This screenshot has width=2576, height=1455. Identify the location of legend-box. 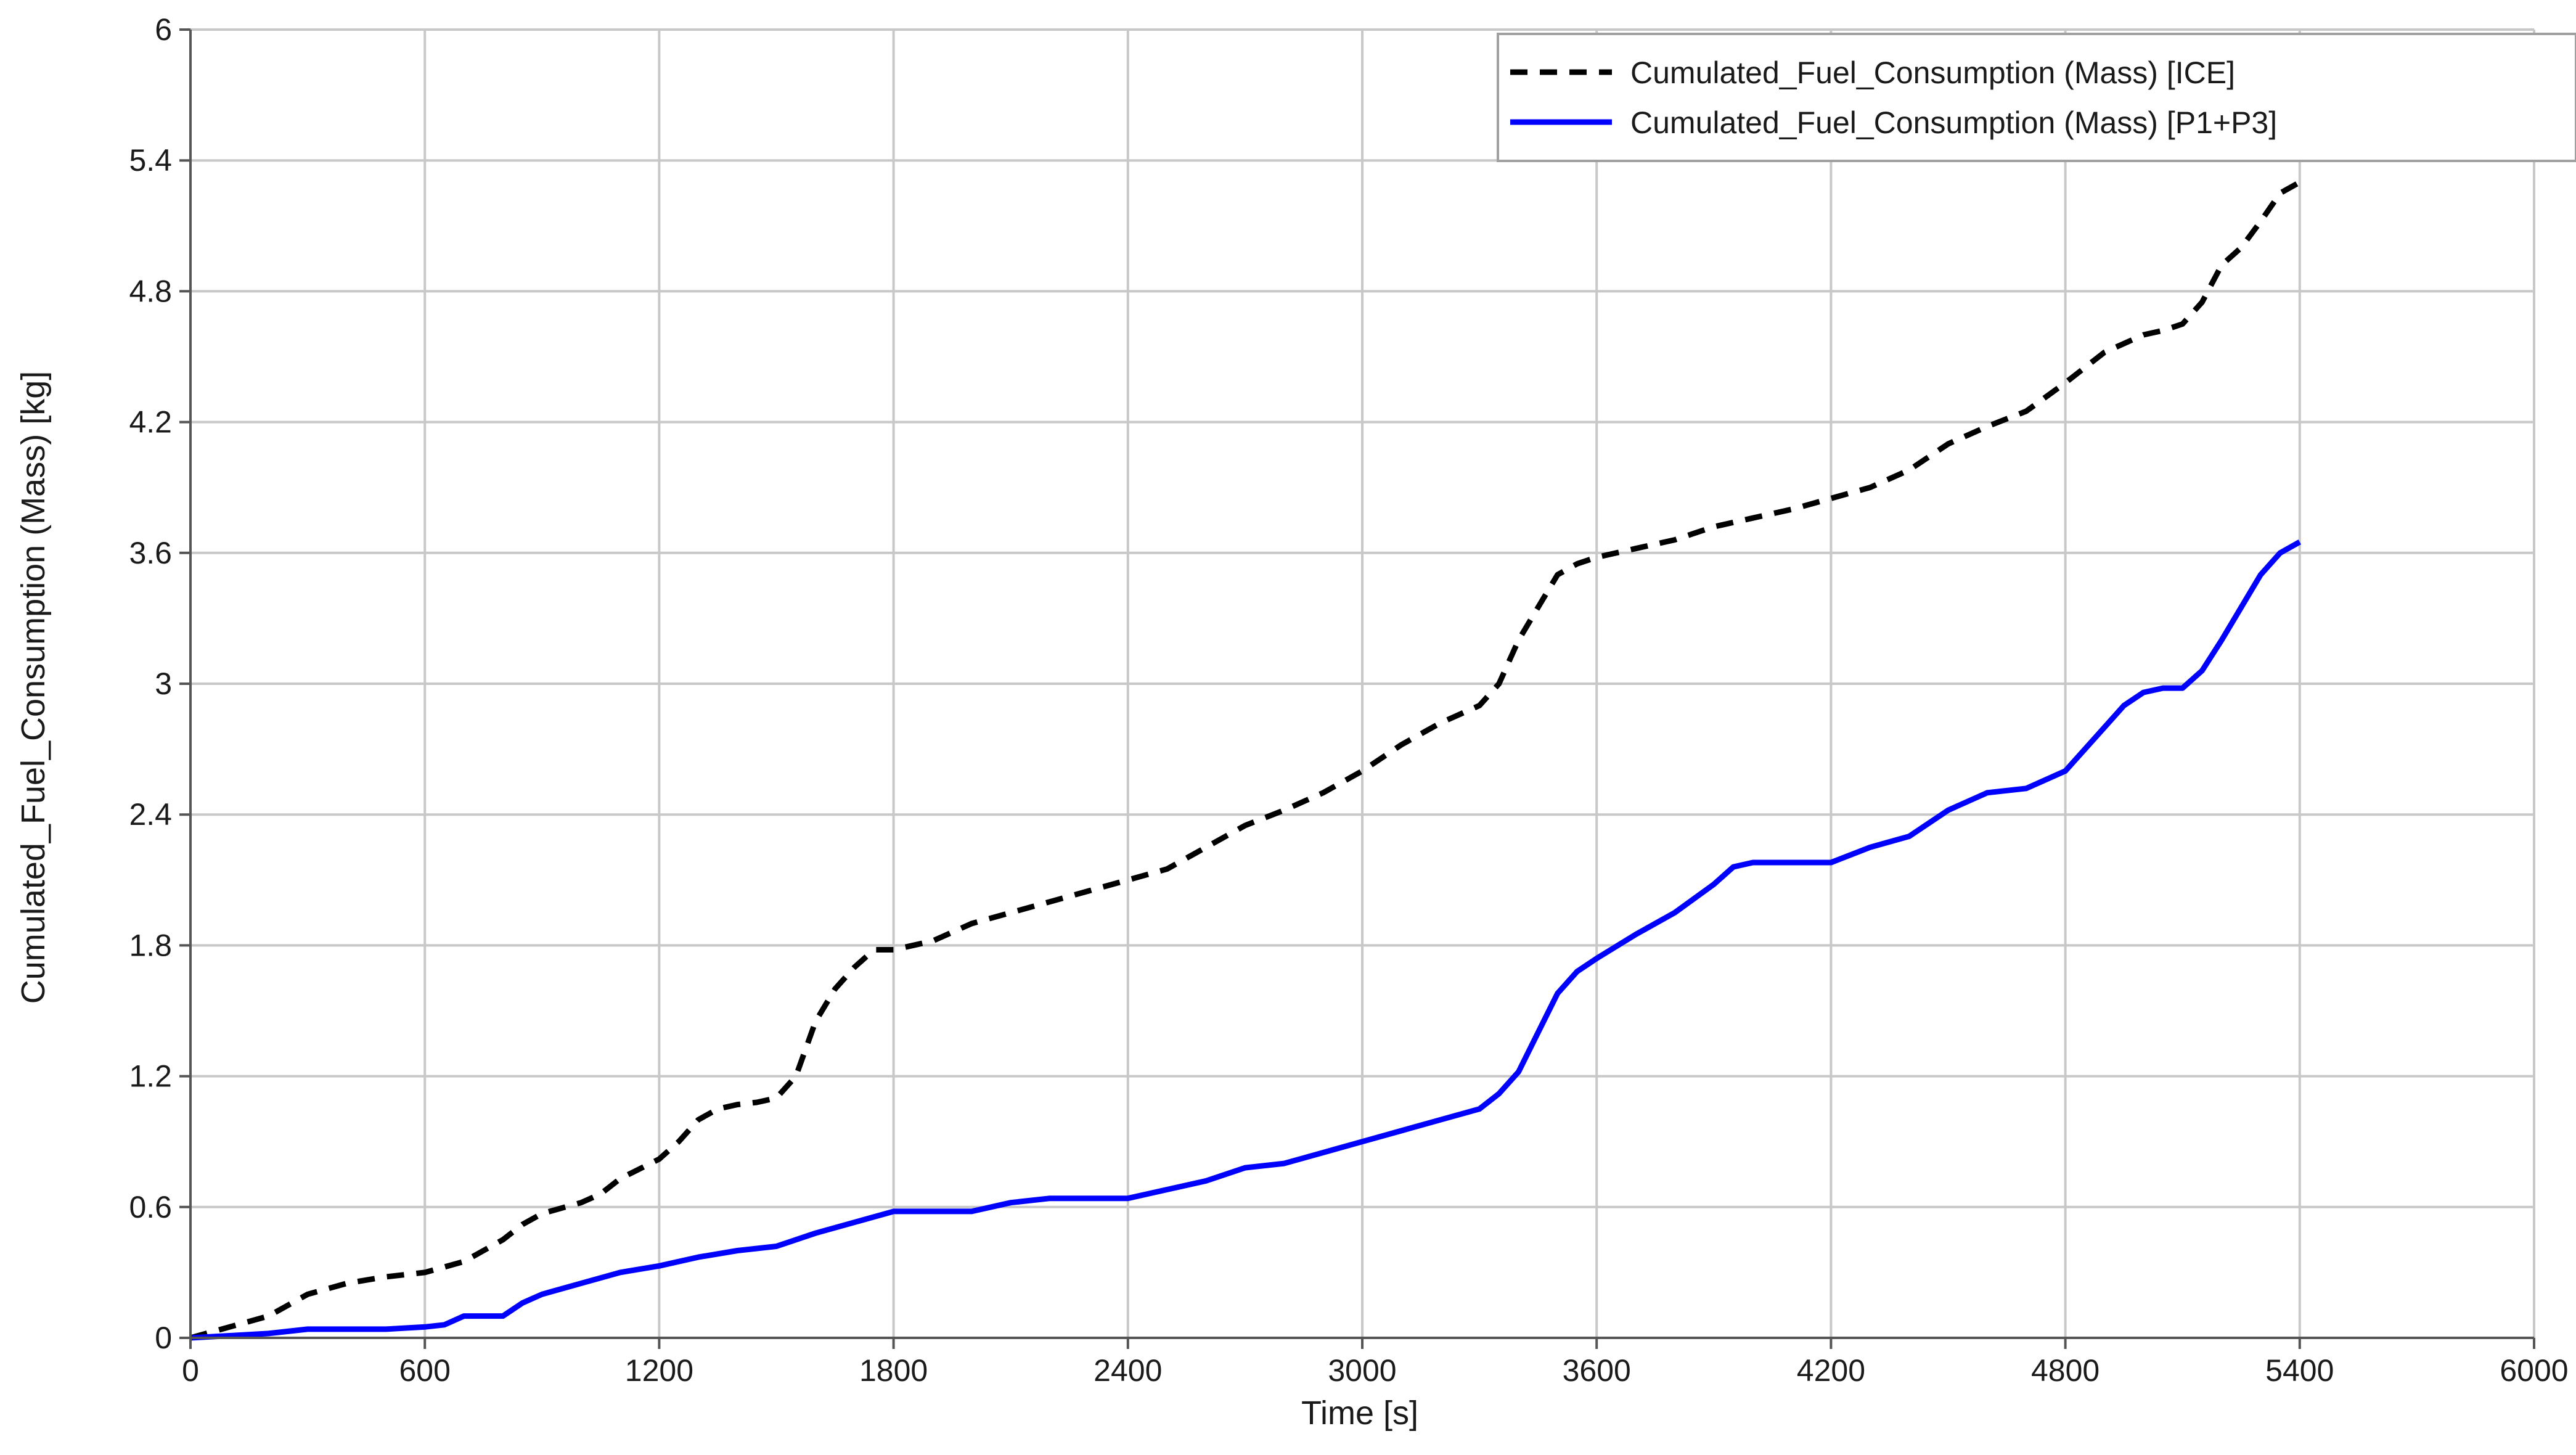
(2036, 97).